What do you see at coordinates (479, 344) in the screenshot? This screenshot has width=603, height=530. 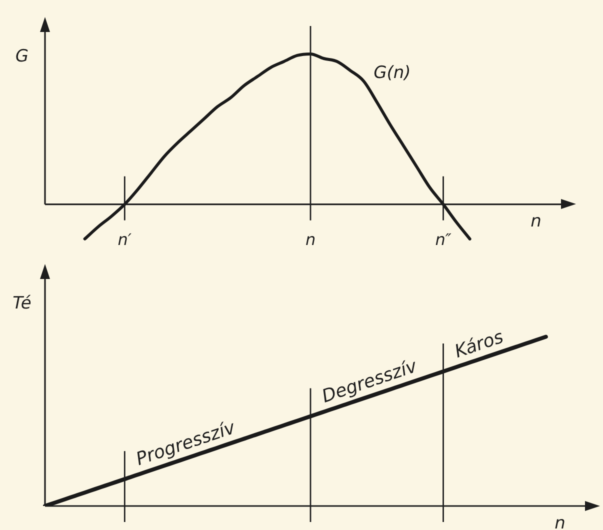 I see `annotation: Káros` at bounding box center [479, 344].